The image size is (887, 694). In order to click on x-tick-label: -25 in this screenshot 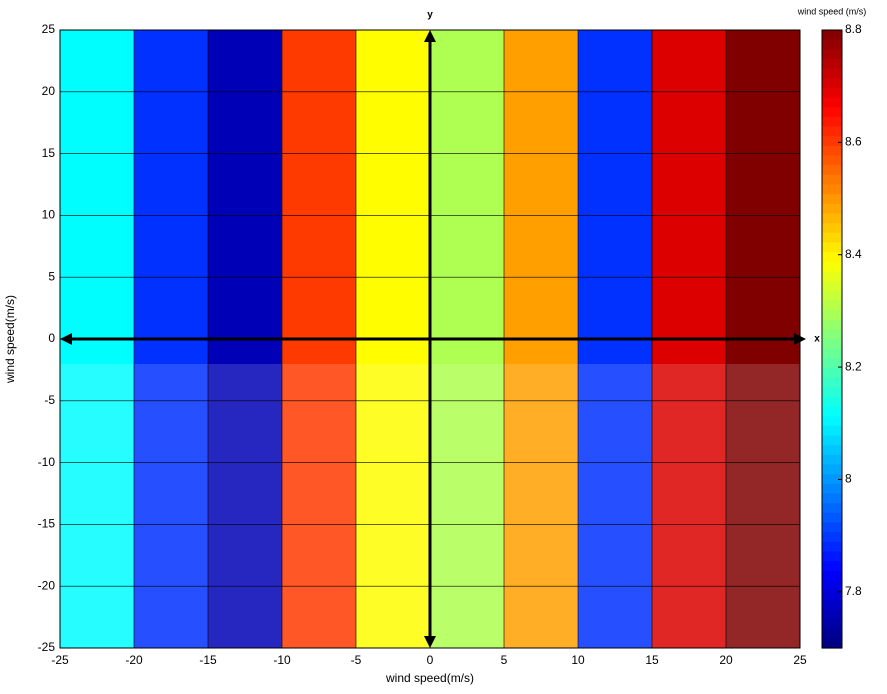, I will do `click(60, 660)`.